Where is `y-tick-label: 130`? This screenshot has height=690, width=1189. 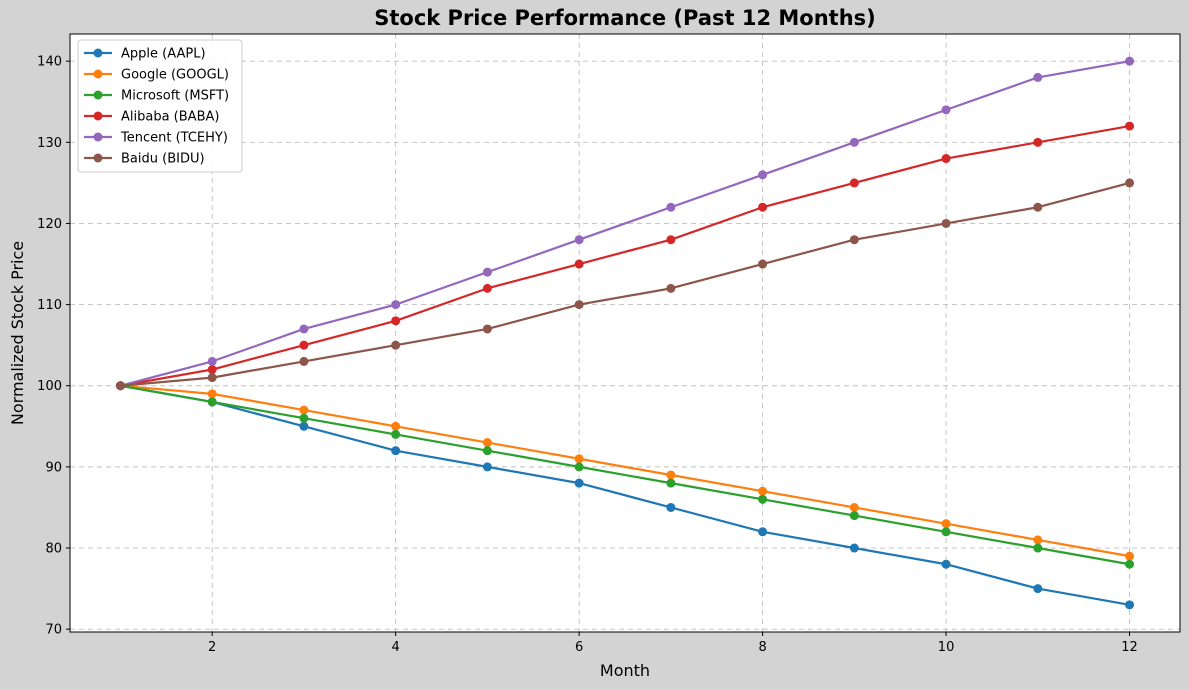
y-tick-label: 130 is located at coordinates (49, 143).